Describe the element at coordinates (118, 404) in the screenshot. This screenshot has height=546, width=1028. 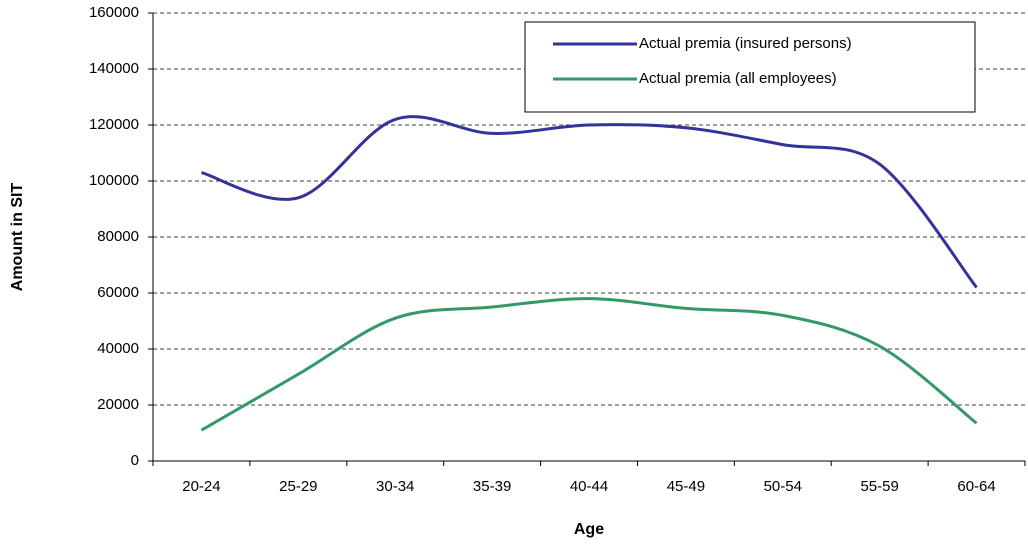
I see `y-tick-label: 20000` at that location.